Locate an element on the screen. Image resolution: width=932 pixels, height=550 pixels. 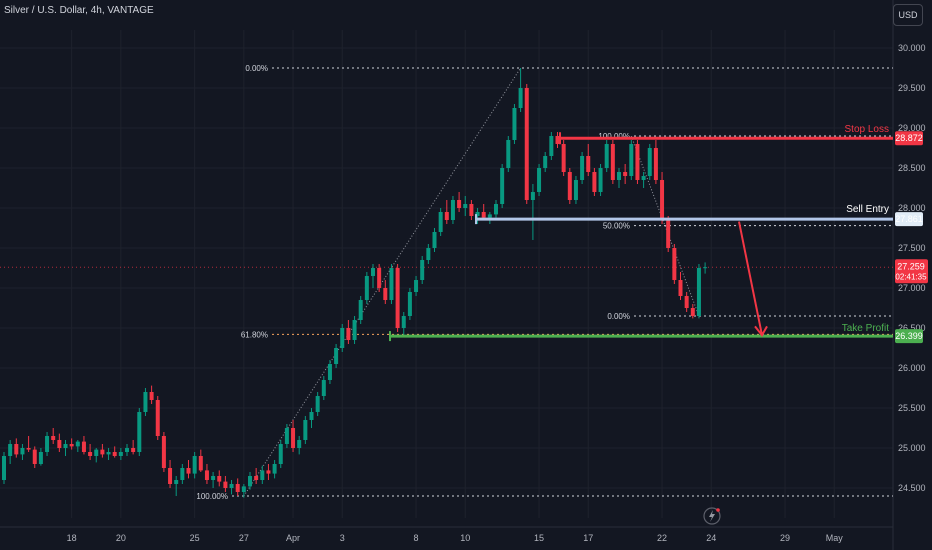
stop-loss-price-tag: 28.872 is located at coordinates (909, 138).